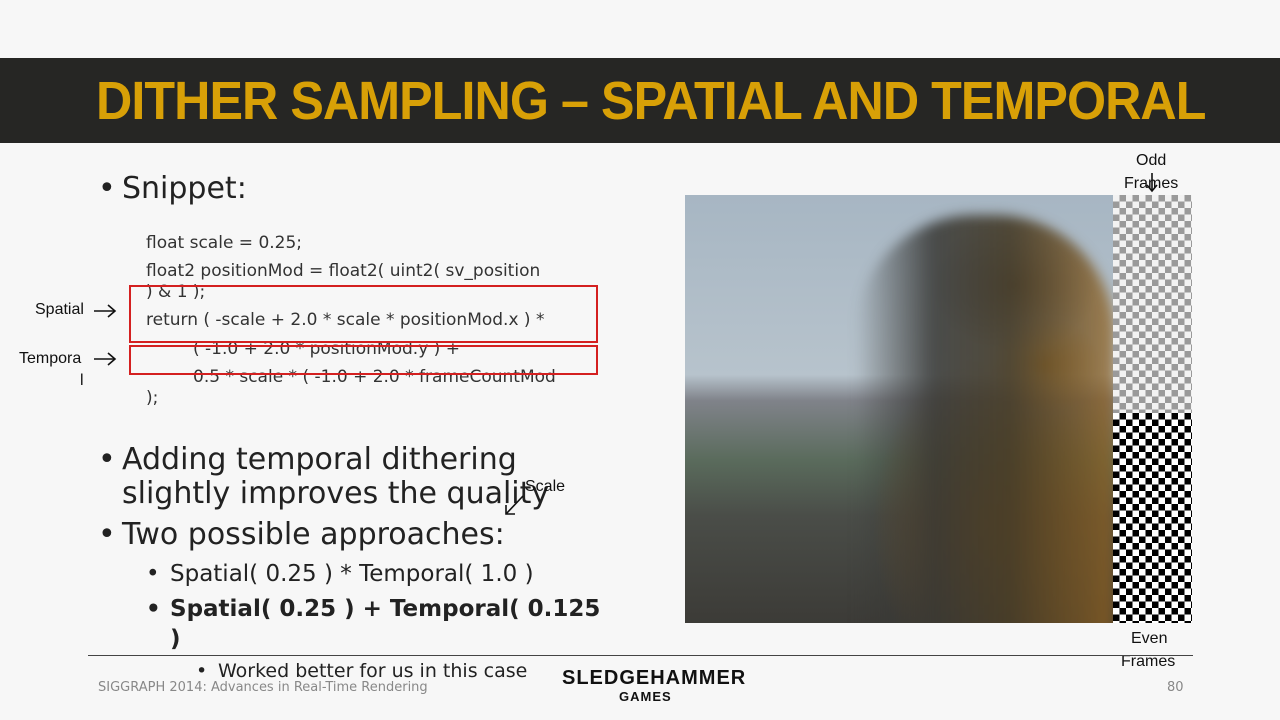 This screenshot has height=720, width=1280. What do you see at coordinates (651, 101) in the screenshot?
I see `slide-title: DITHER SAMPLING – SPATIAL AND TEMPORAL` at bounding box center [651, 101].